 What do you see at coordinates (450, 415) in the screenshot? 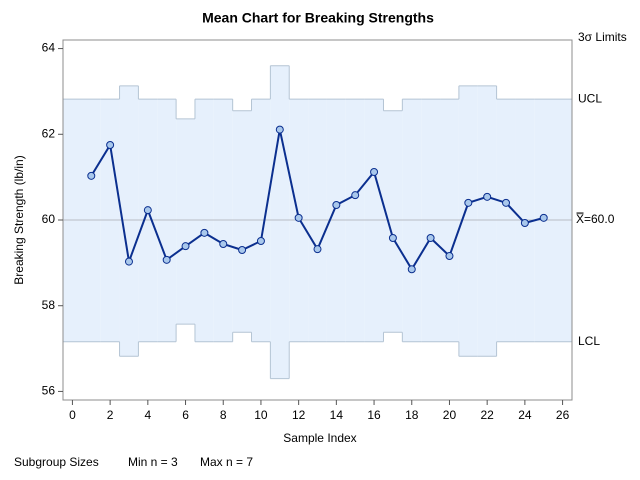
I see `x-tick-label: 20` at bounding box center [450, 415].